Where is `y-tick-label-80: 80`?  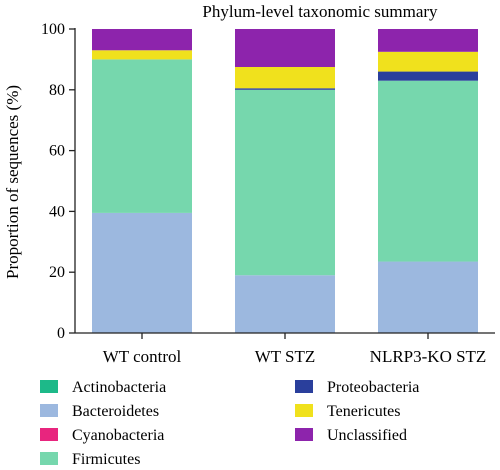
y-tick-label-80: 80 is located at coordinates (57, 90).